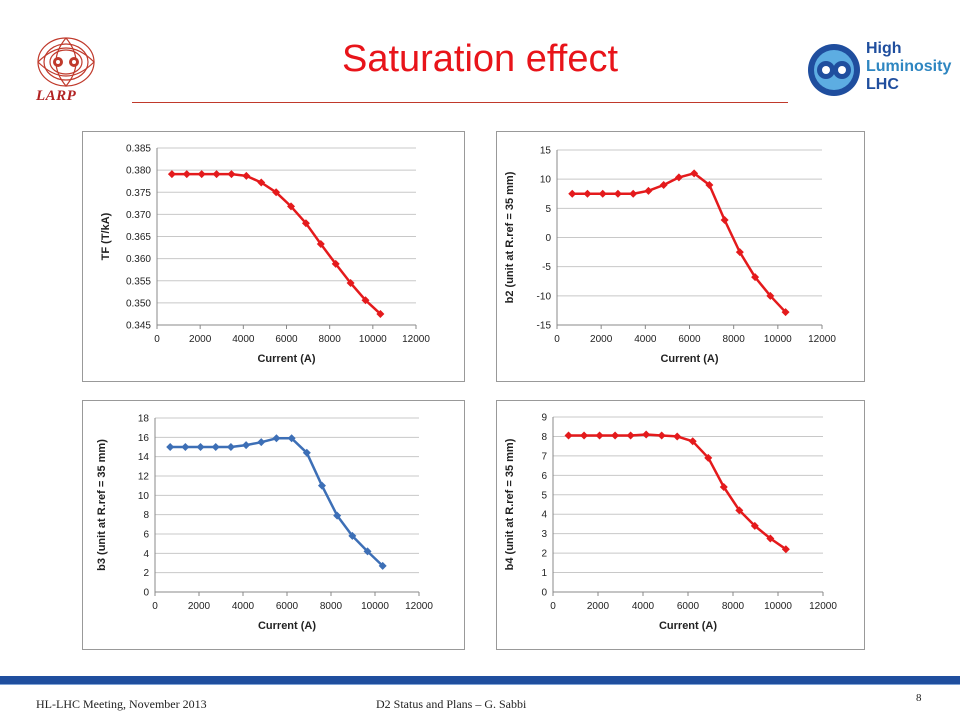 Image resolution: width=960 pixels, height=720 pixels. What do you see at coordinates (451, 704) in the screenshot?
I see `footer-talk-text: D2 Status and Plans – G. Sabbi` at bounding box center [451, 704].